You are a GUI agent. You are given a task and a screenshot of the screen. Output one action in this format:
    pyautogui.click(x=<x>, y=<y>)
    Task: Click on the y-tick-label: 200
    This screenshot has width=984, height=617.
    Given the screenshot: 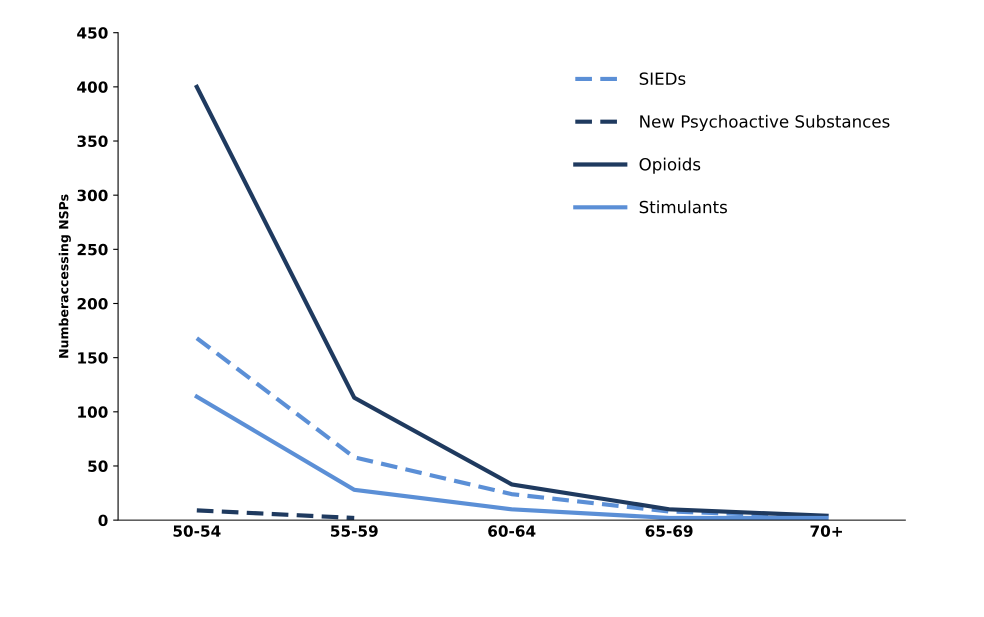 What is the action you would take?
    pyautogui.click(x=93, y=304)
    